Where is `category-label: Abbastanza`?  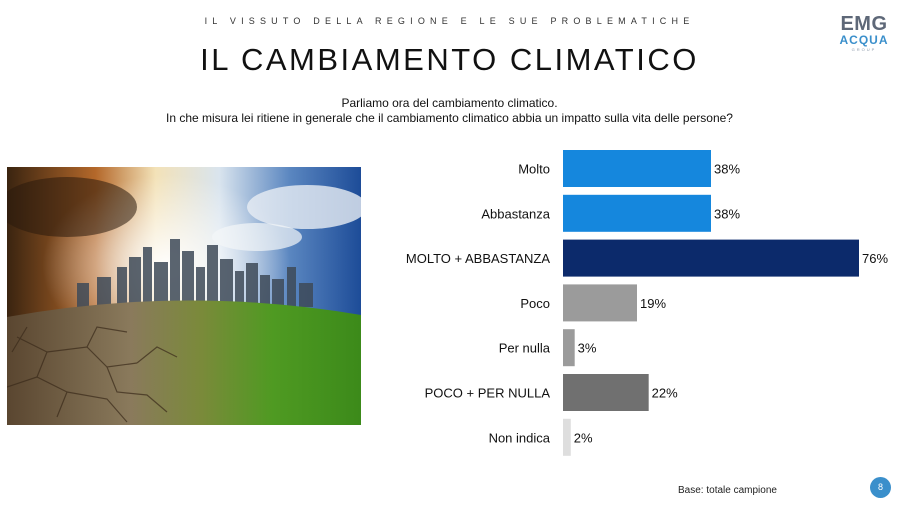
category-label: Abbastanza is located at coordinates (515, 213).